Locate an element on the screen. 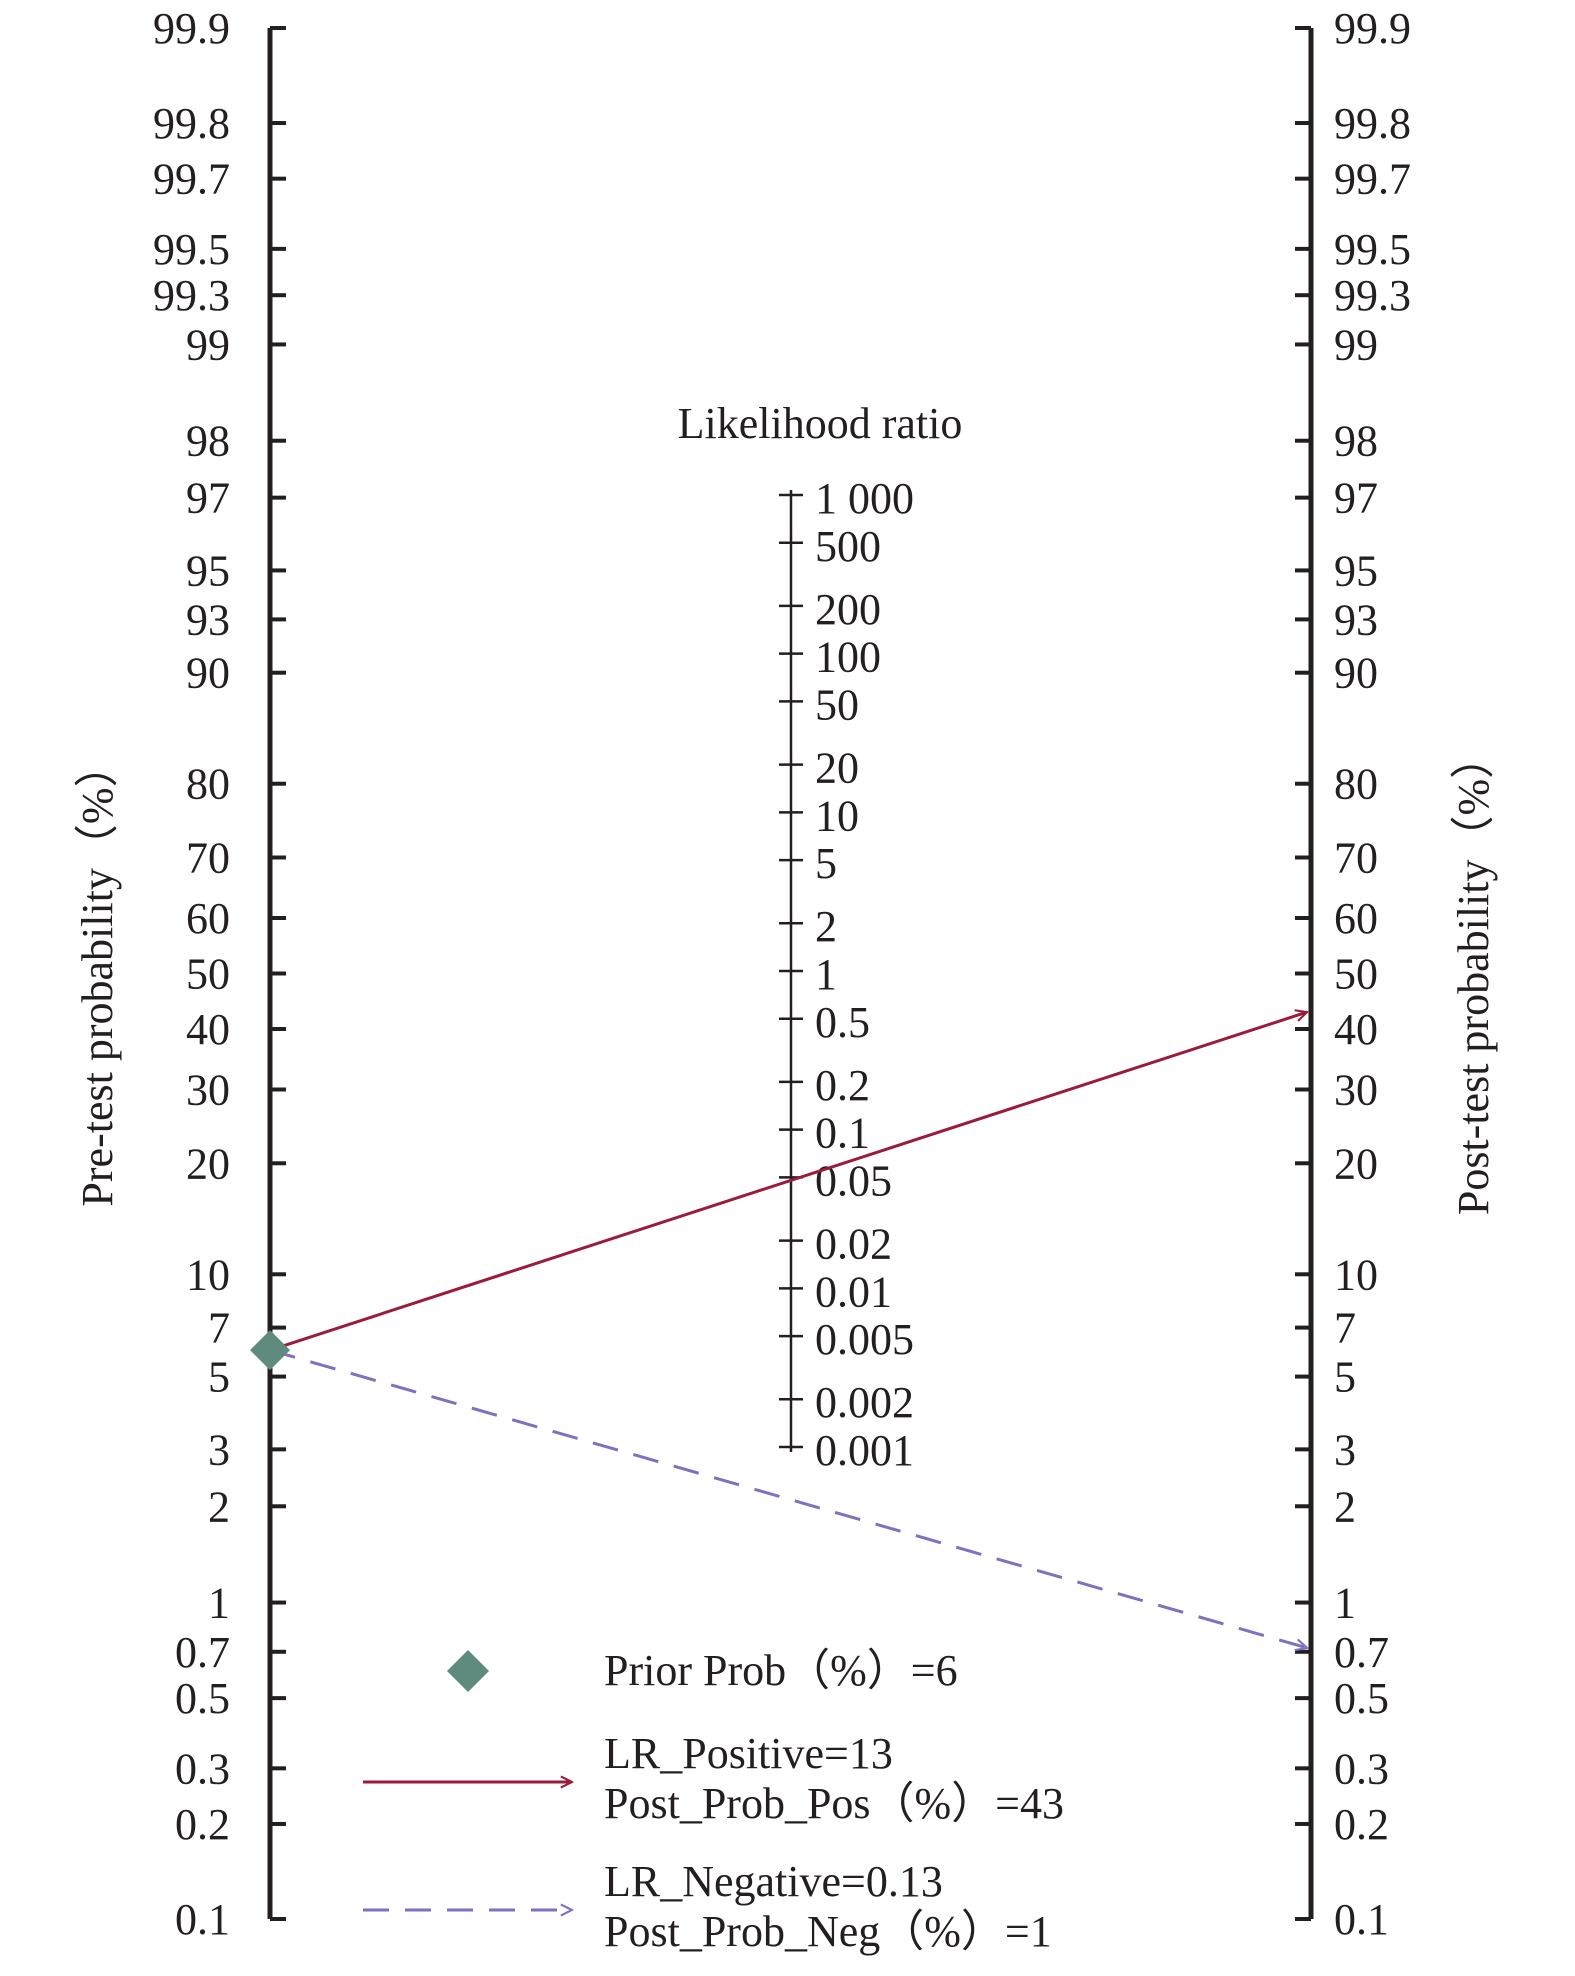 This screenshot has width=1575, height=1976. lr-tick-label: 100 is located at coordinates (848, 657).